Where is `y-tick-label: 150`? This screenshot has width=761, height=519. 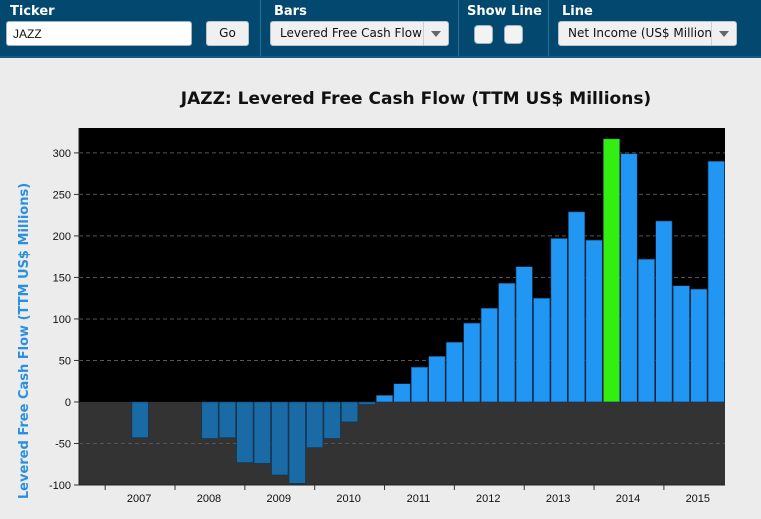 y-tick-label: 150 is located at coordinates (62, 278).